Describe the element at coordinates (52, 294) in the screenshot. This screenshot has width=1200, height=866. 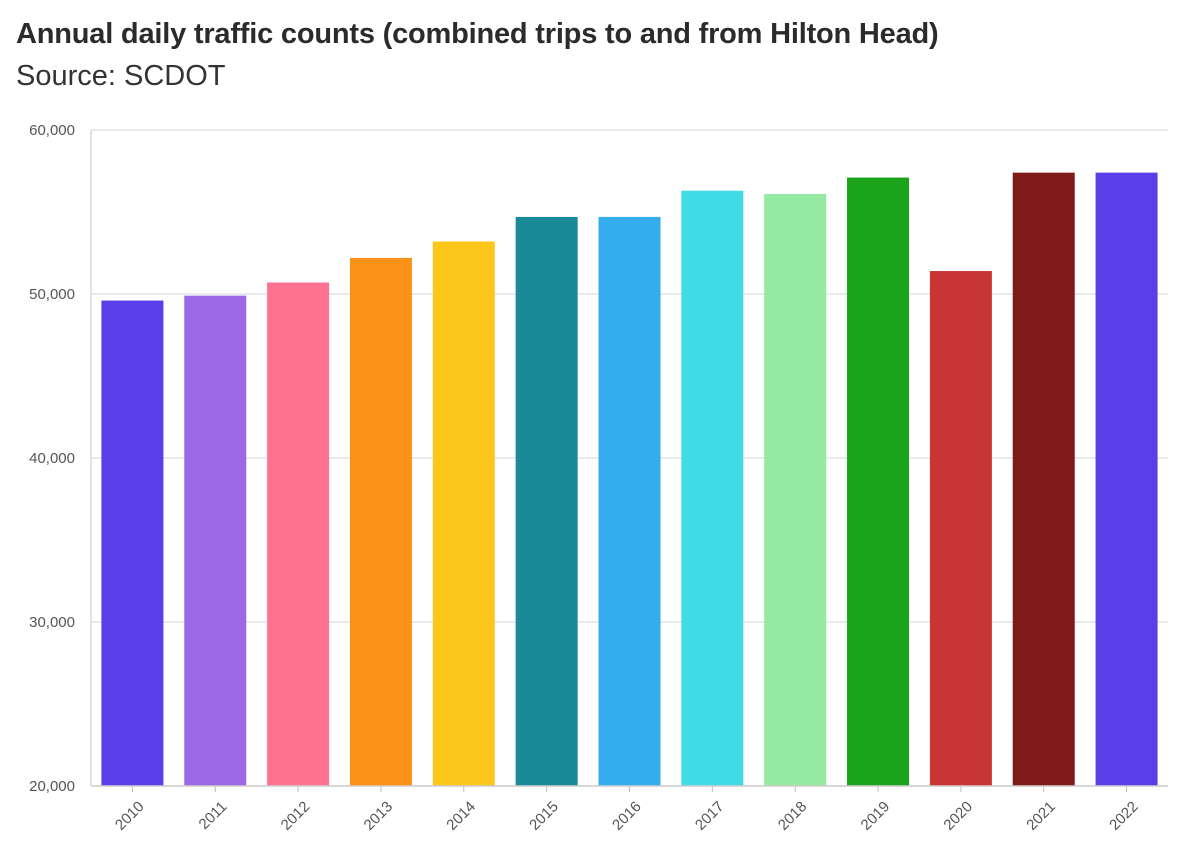
I see `y-tick-label: 50,000` at that location.